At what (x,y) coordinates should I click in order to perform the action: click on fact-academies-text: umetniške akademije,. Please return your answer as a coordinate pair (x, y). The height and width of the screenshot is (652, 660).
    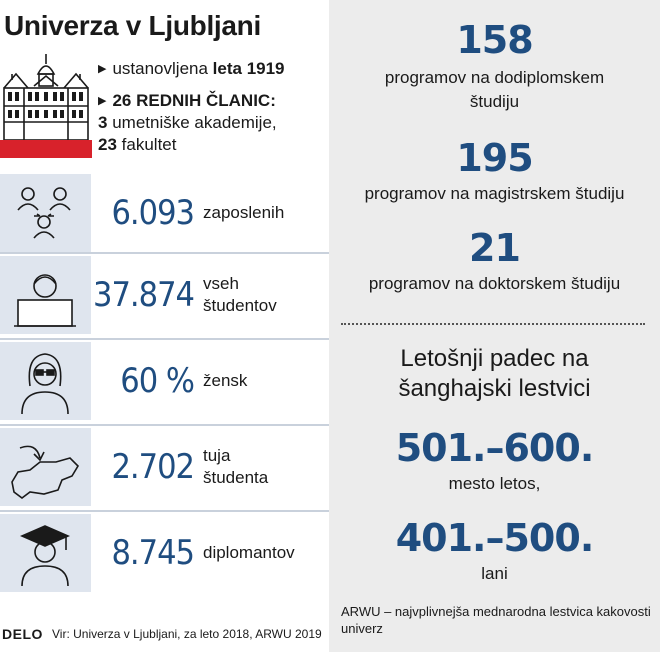
    Looking at the image, I should click on (194, 122).